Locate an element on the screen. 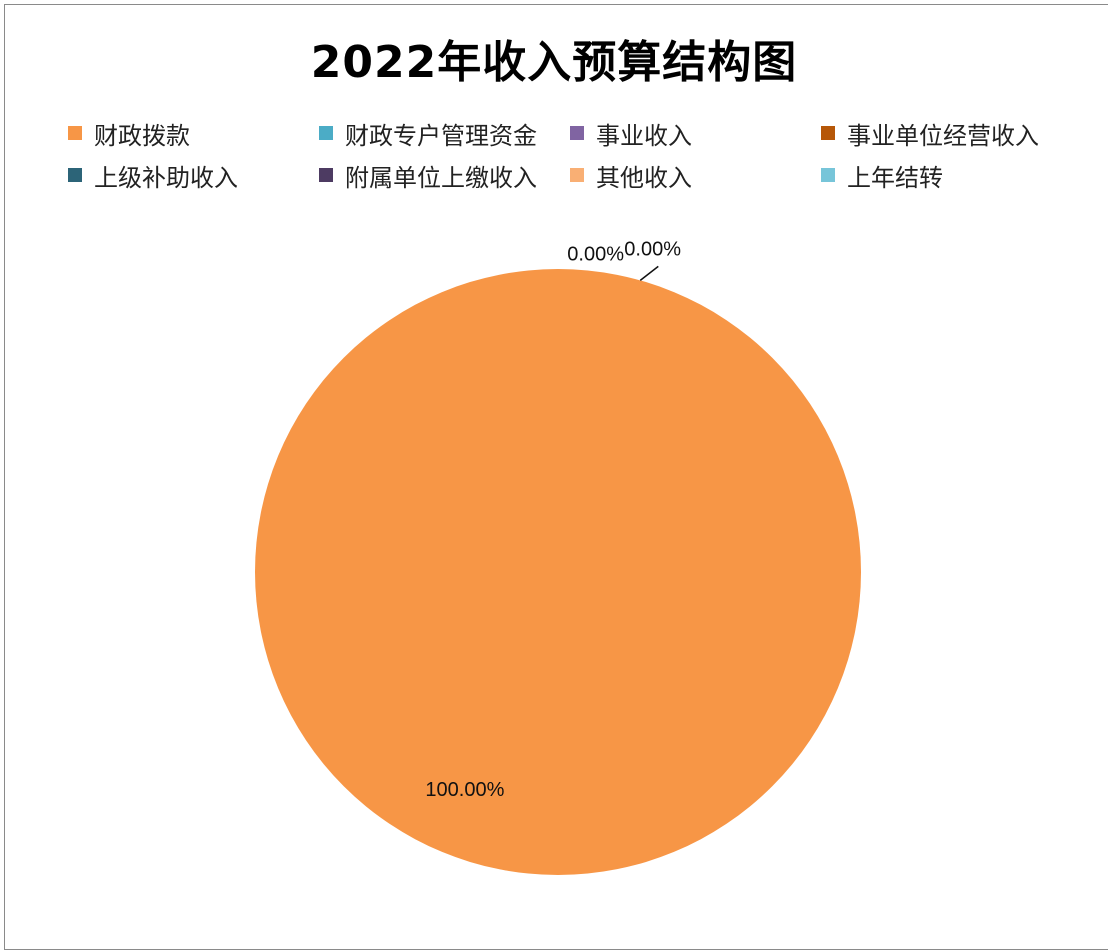 This screenshot has width=1108, height=950. legend-item: 其他收入 is located at coordinates (695, 175).